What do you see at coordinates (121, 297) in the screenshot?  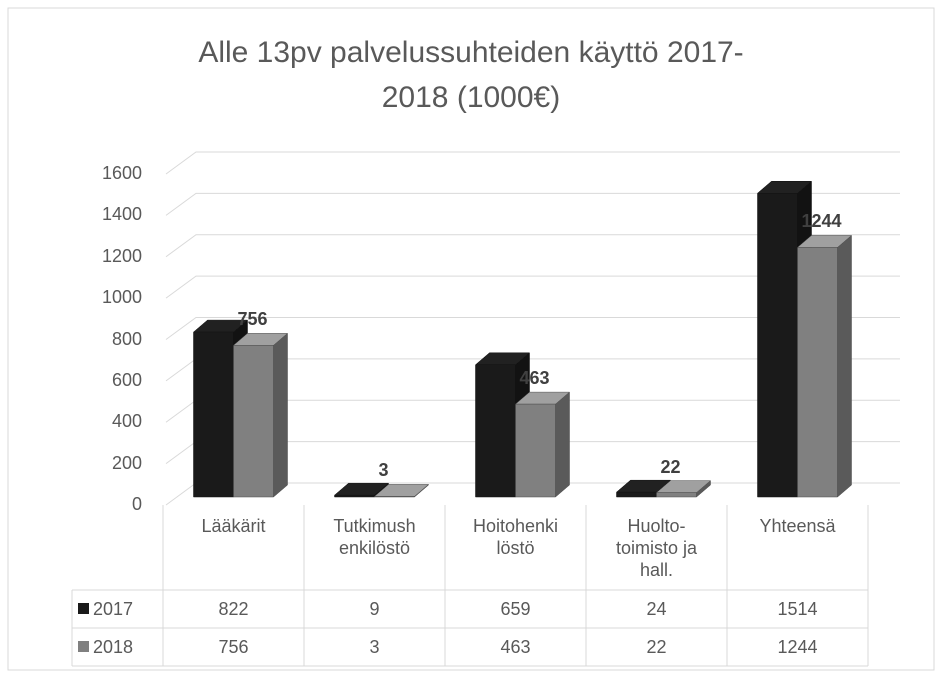 I see `y-tick-label: 1000` at bounding box center [121, 297].